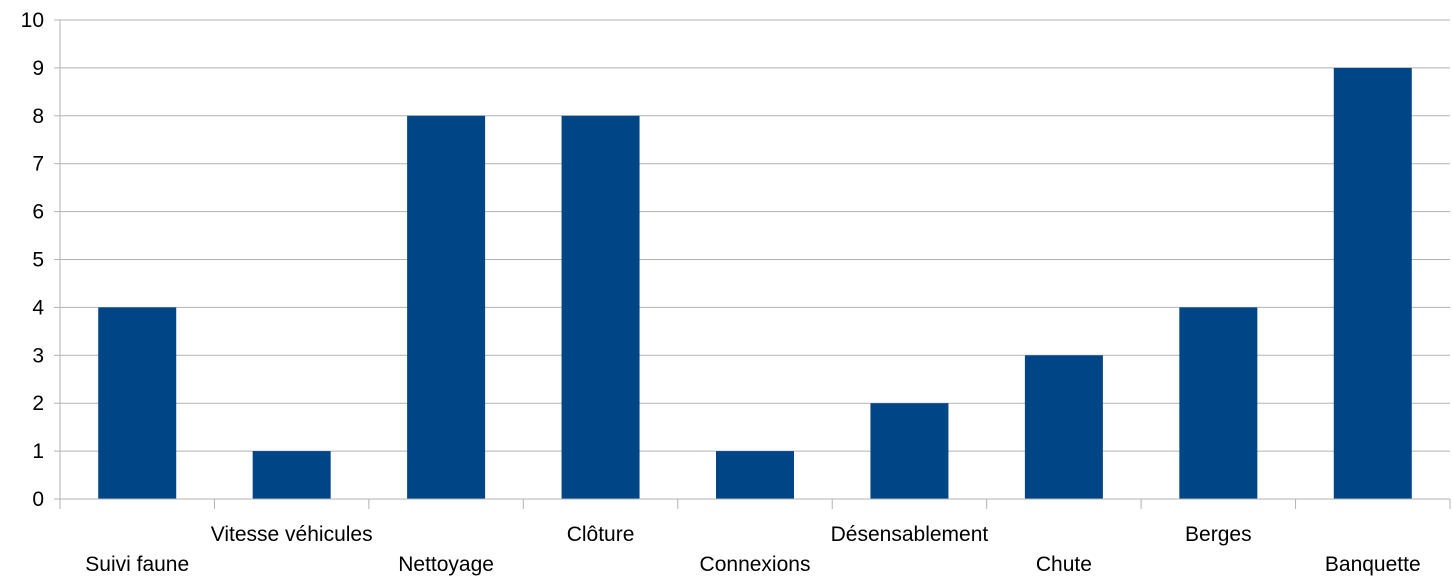 The width and height of the screenshot is (1452, 580). Describe the element at coordinates (38, 164) in the screenshot. I see `y-tick-label: 7` at that location.